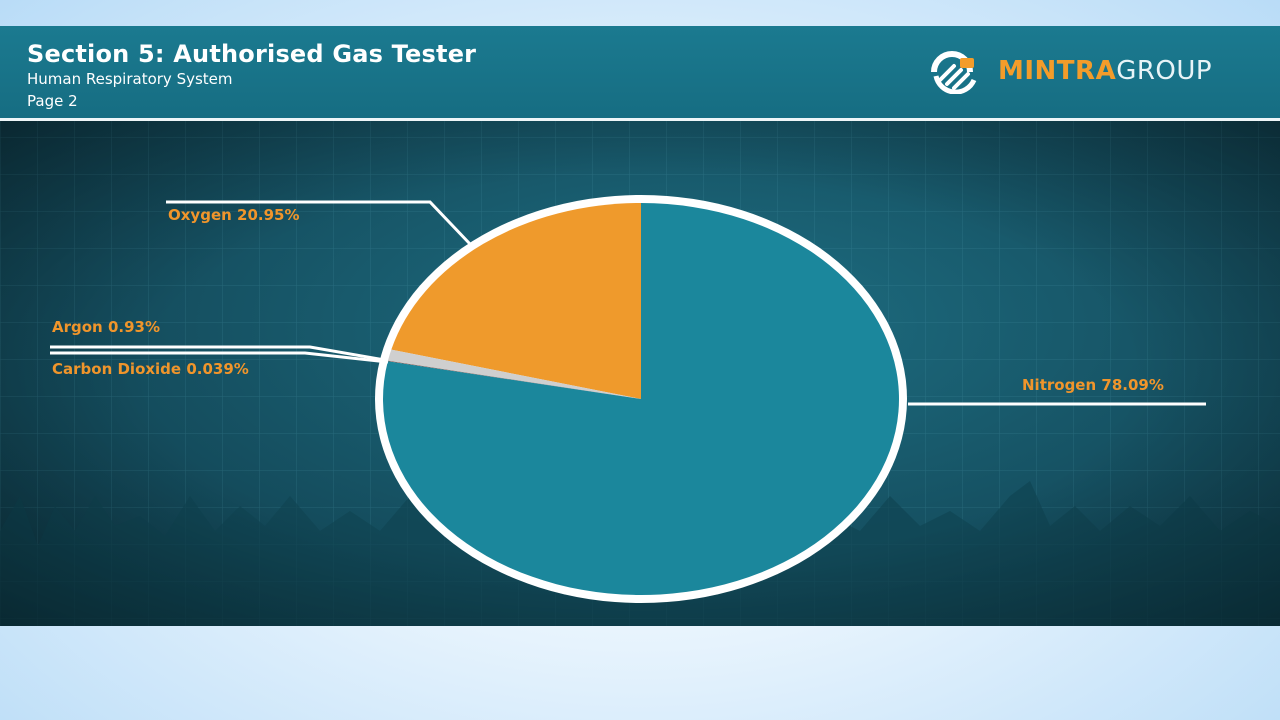 This screenshot has width=1280, height=720. Describe the element at coordinates (130, 79) in the screenshot. I see `page-subtitle: Human Respiratory System` at that location.